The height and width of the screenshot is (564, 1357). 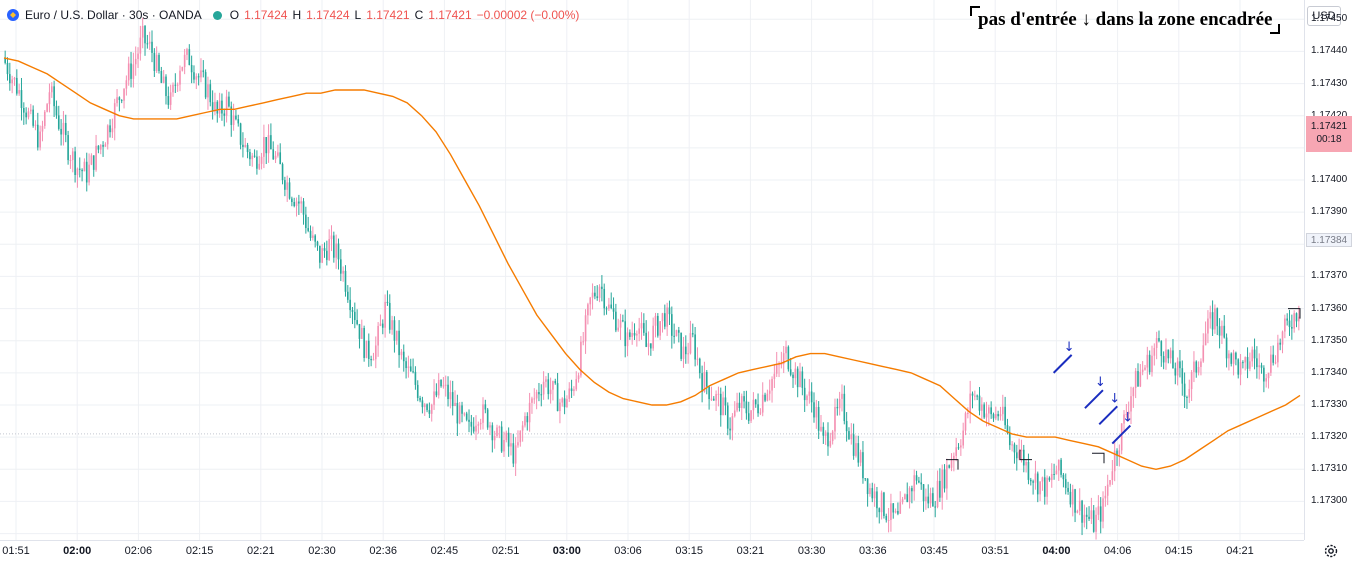 I want to click on settings-gear-icon, so click(x=1331, y=551).